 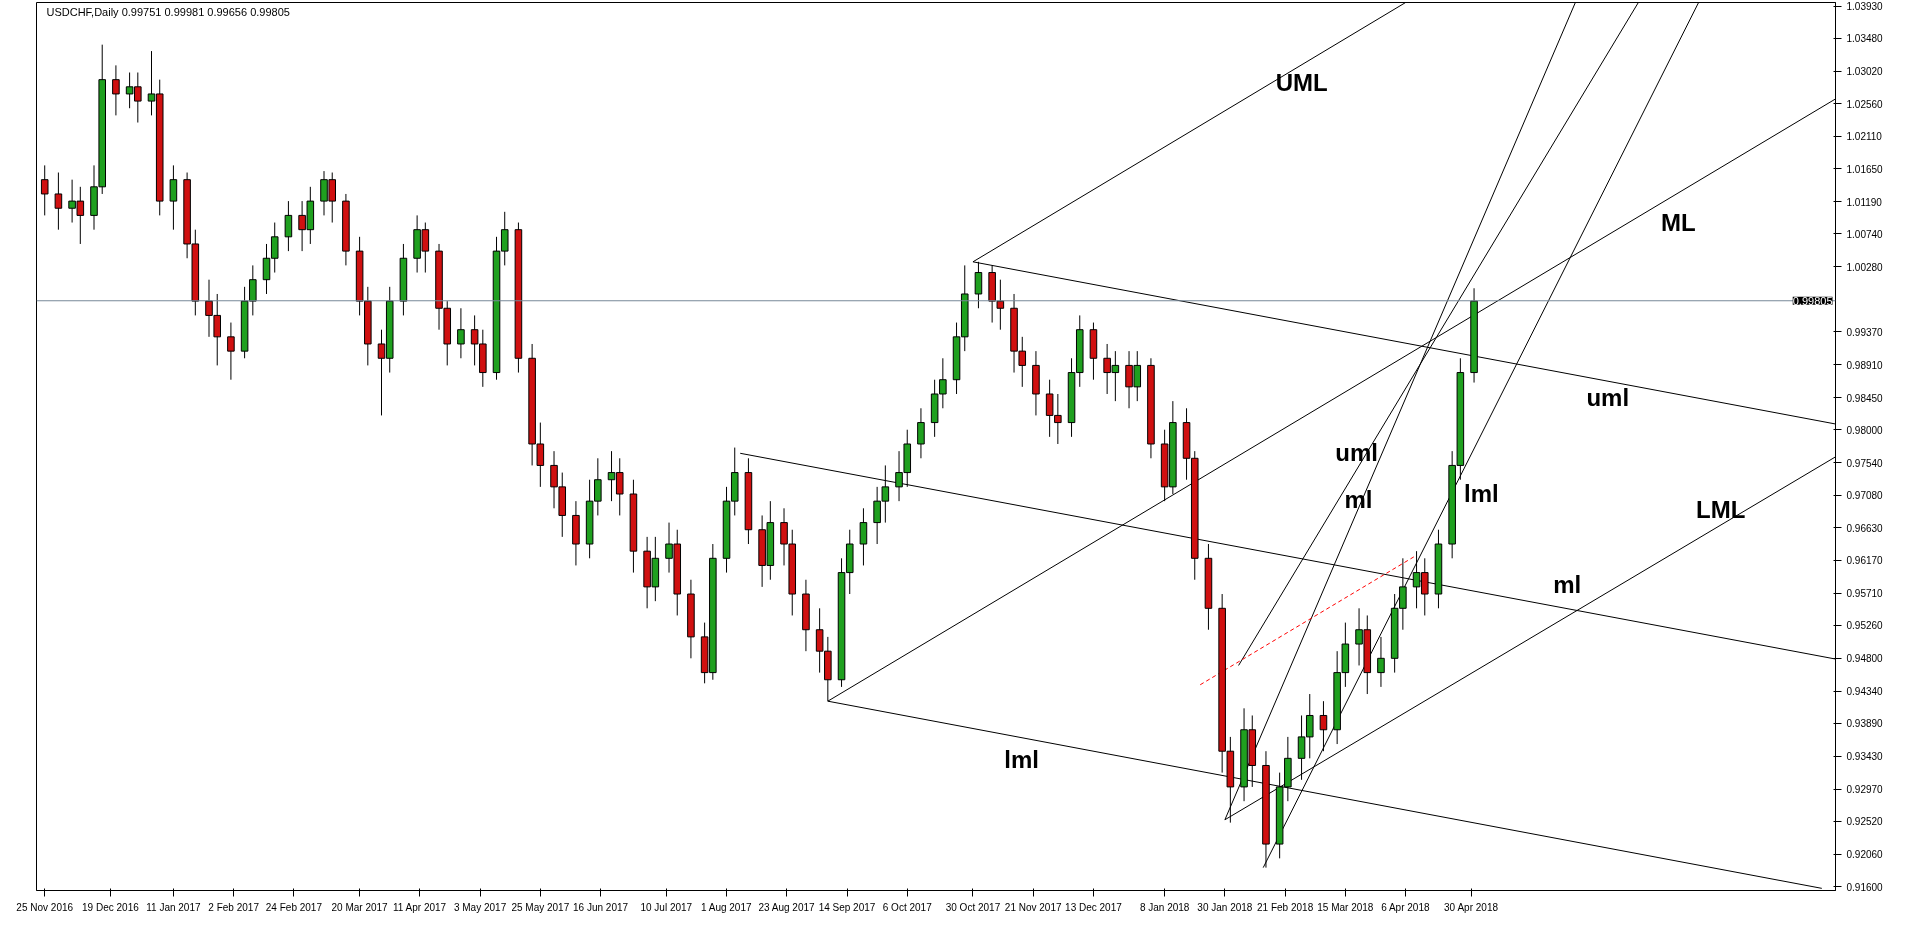 I want to click on series-label: ml, so click(x=1567, y=585).